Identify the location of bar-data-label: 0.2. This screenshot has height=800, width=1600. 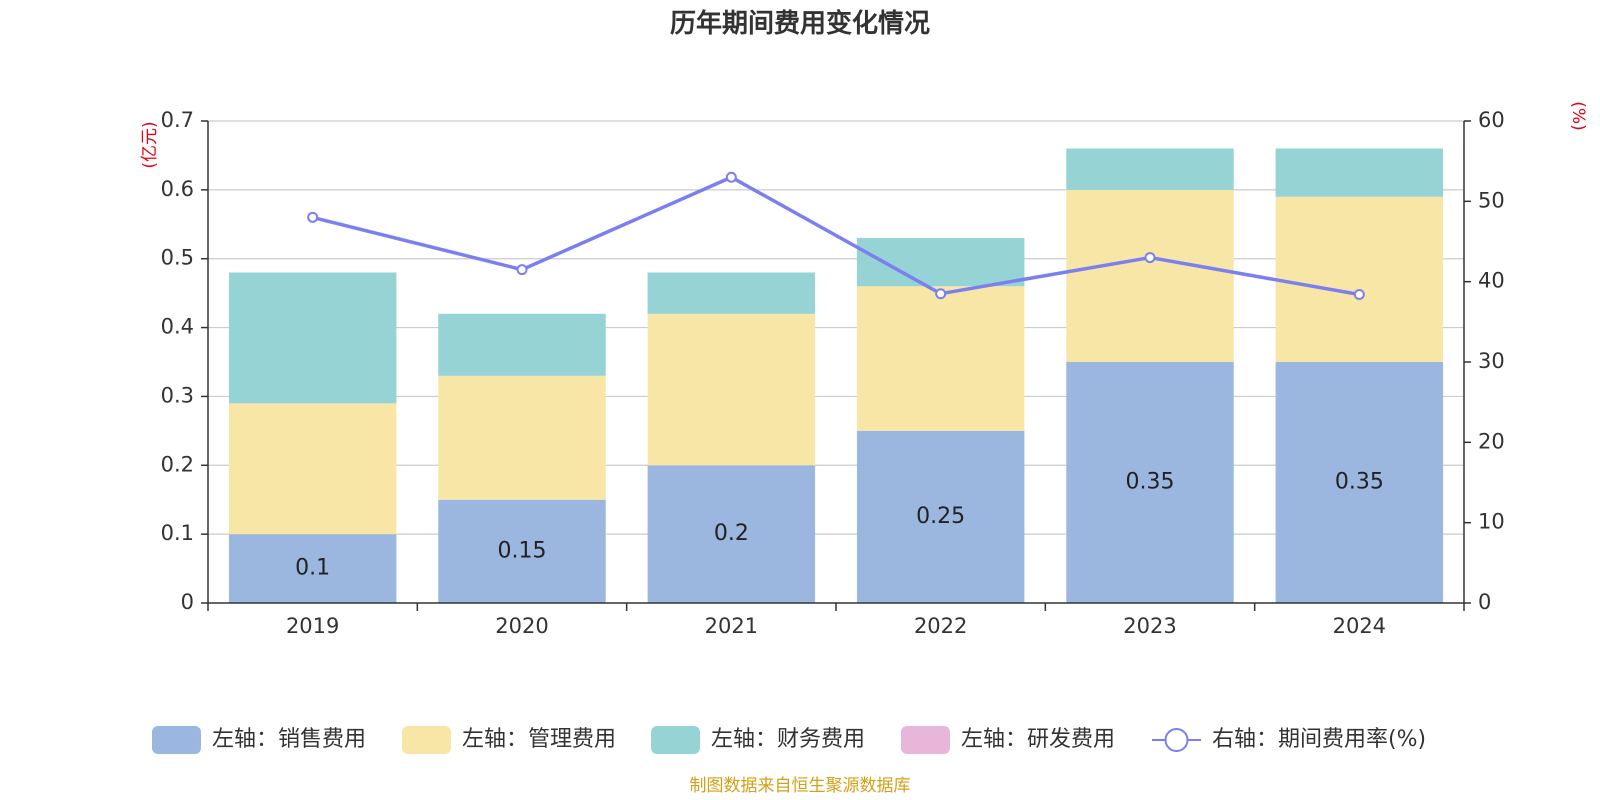
(731, 533).